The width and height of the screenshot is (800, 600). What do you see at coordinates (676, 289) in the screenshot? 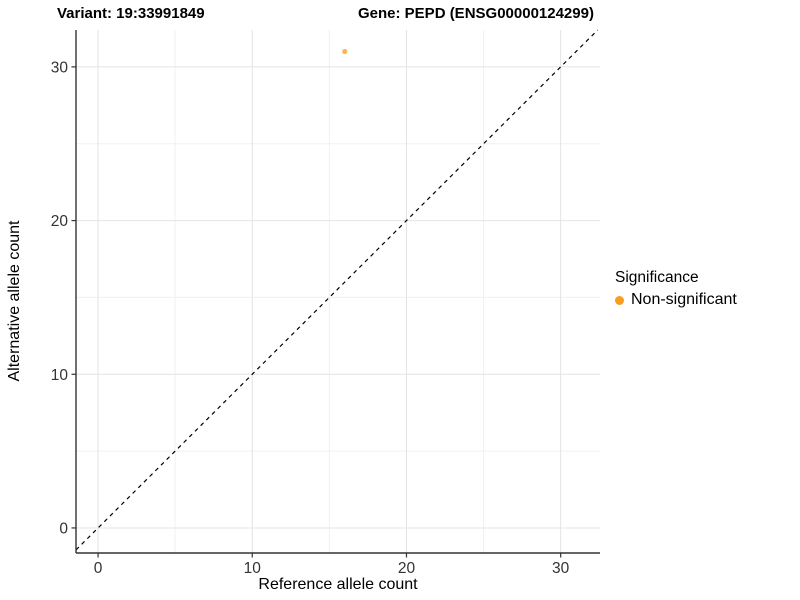
I see `legend: Significance Non-significant` at bounding box center [676, 289].